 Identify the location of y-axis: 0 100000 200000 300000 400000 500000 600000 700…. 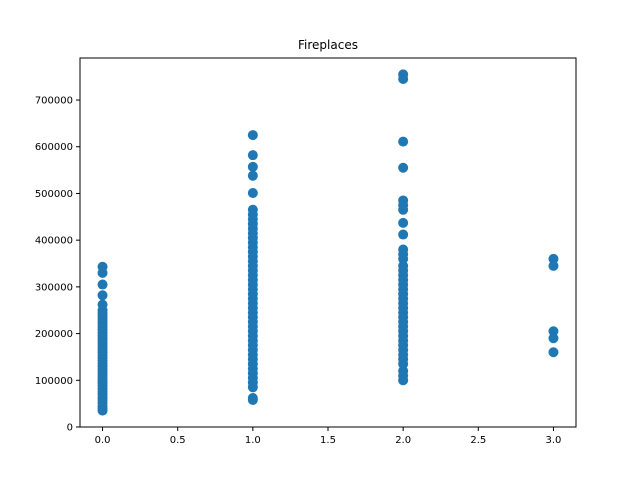
(57, 265).